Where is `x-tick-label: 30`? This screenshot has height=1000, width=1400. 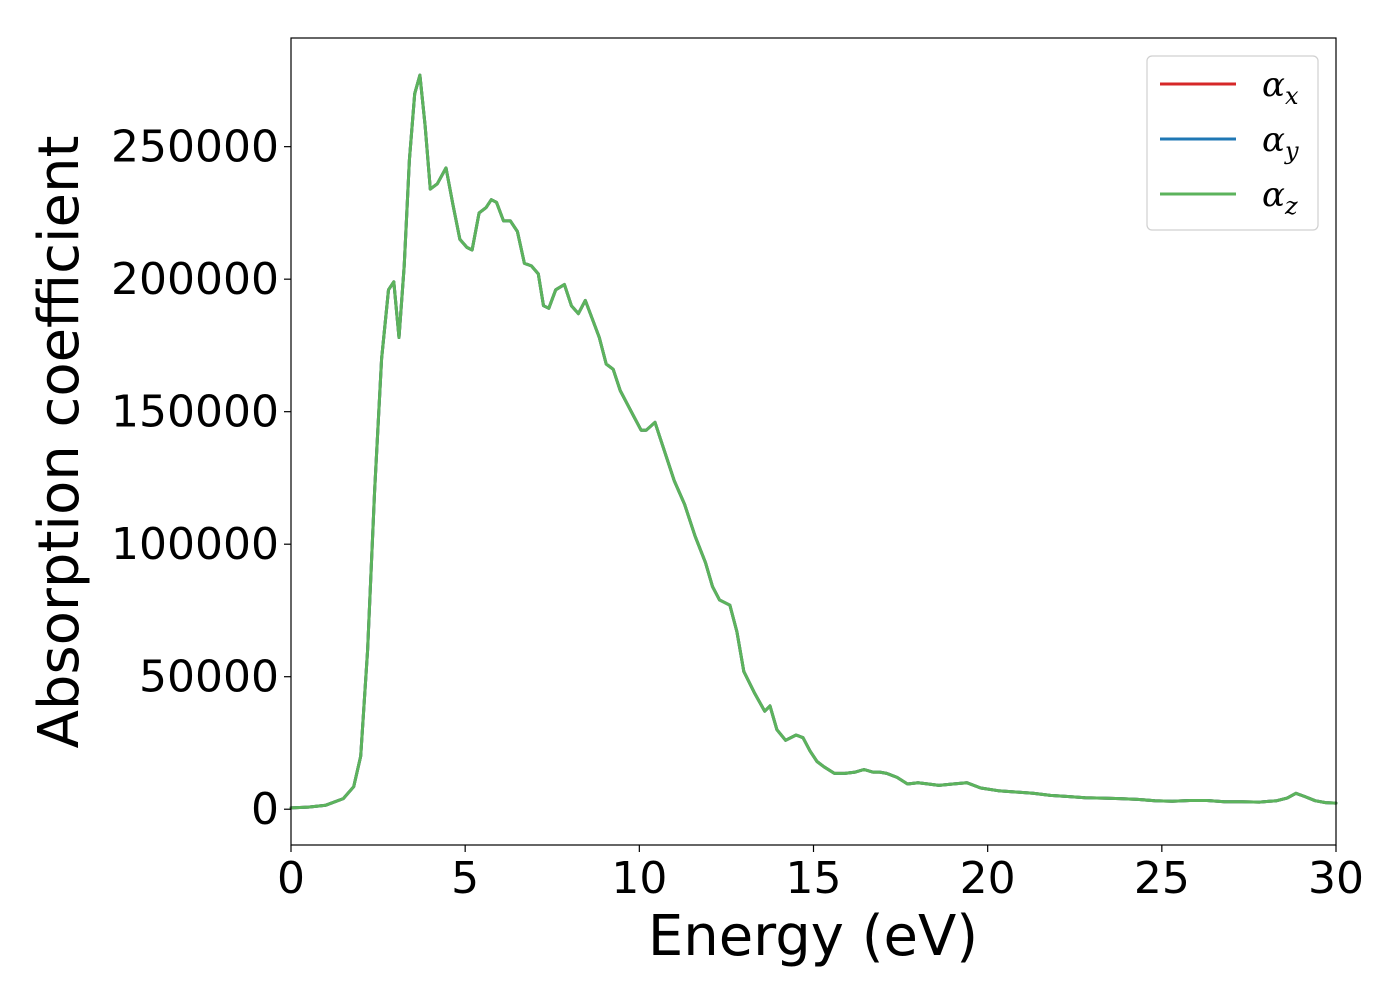
x-tick-label: 30 is located at coordinates (1336, 878).